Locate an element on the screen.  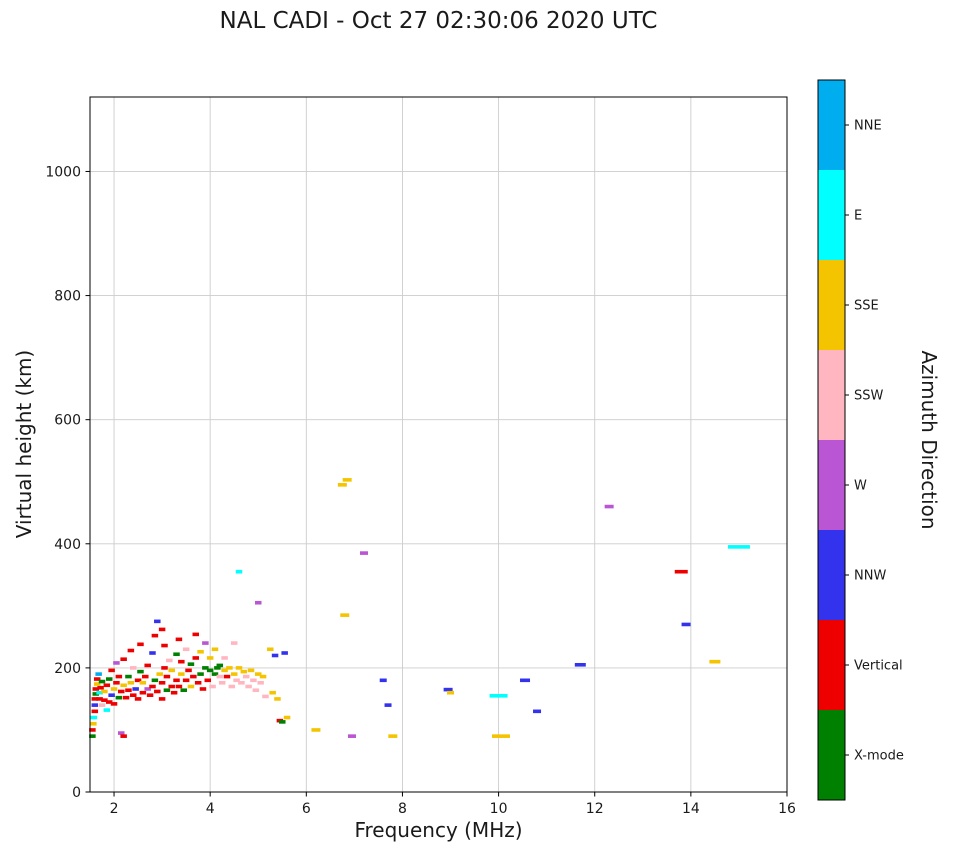
x-tick-label: 14 is located at coordinates (691, 809).